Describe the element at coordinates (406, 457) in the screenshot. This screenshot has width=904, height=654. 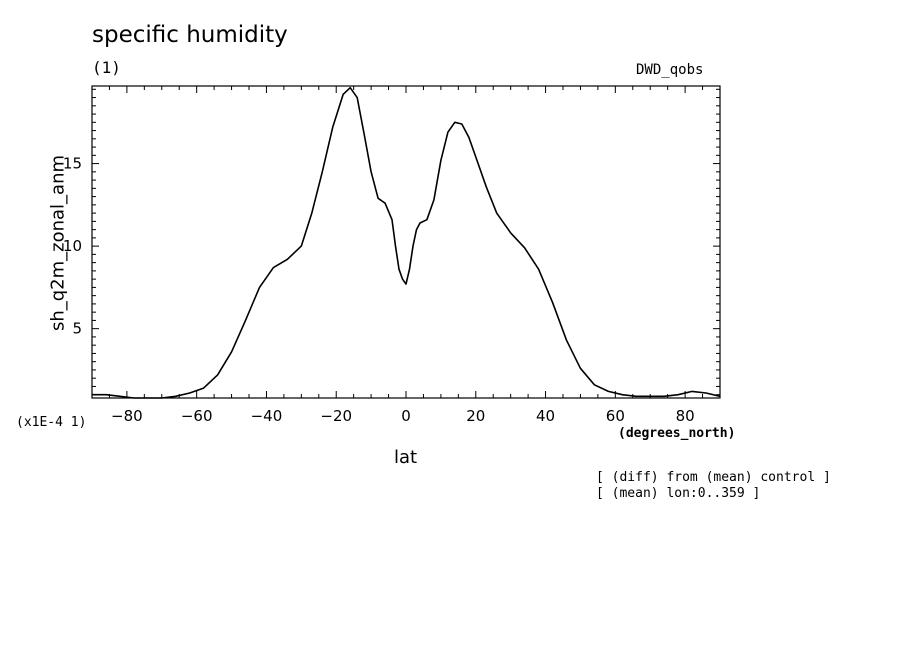
I see `x-axis-label: lat` at that location.